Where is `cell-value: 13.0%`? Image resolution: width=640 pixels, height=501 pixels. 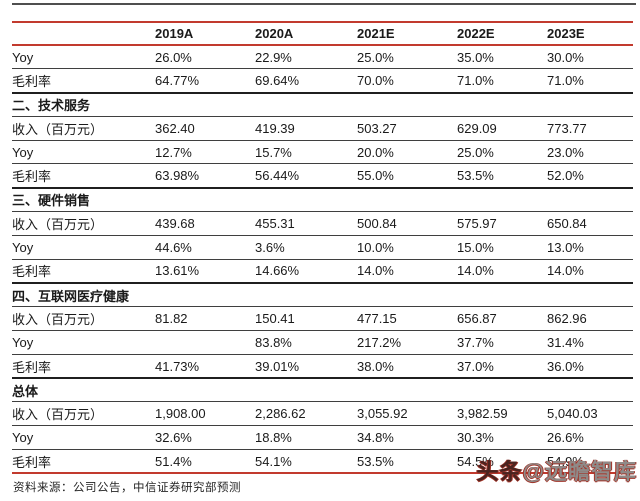 cell-value: 13.0% is located at coordinates (565, 247).